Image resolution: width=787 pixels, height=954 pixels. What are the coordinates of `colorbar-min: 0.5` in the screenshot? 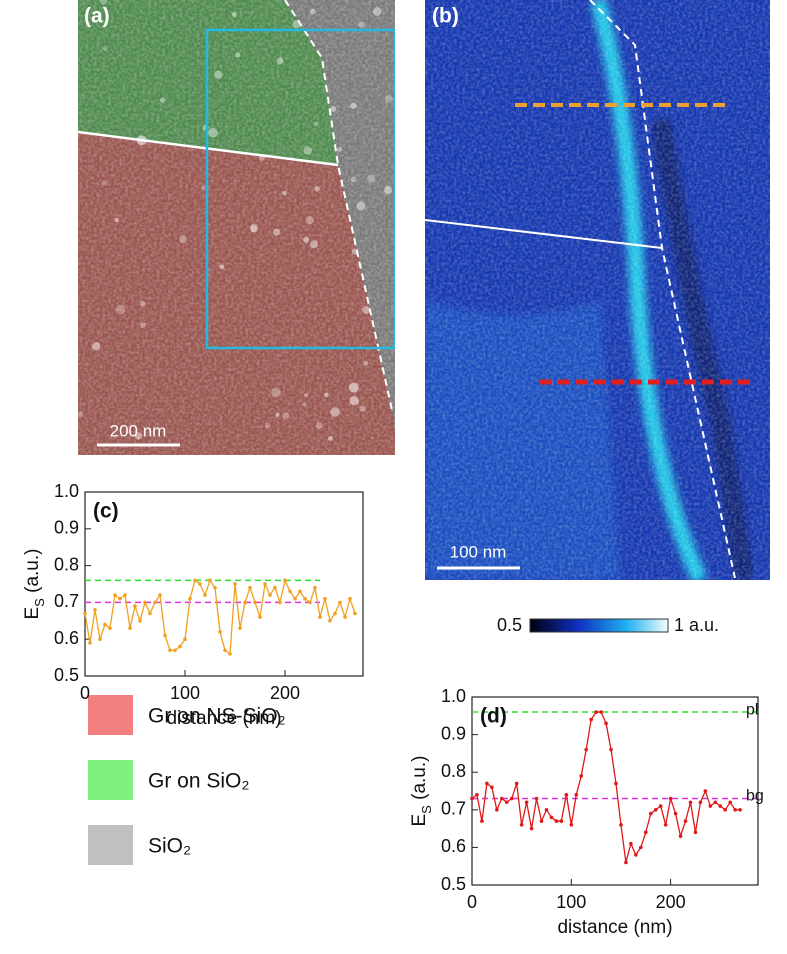 It's located at (509, 625).